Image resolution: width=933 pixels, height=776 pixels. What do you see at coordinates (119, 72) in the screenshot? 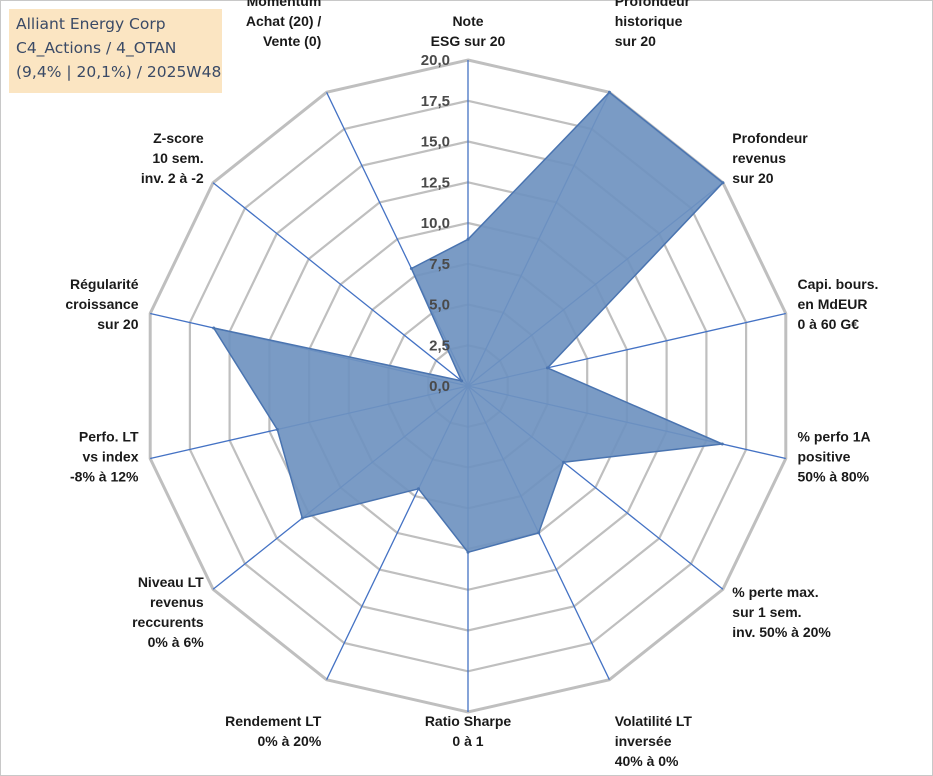
I see `title-stats: (9,4% | 20,1%) / 2025W48` at bounding box center [119, 72].